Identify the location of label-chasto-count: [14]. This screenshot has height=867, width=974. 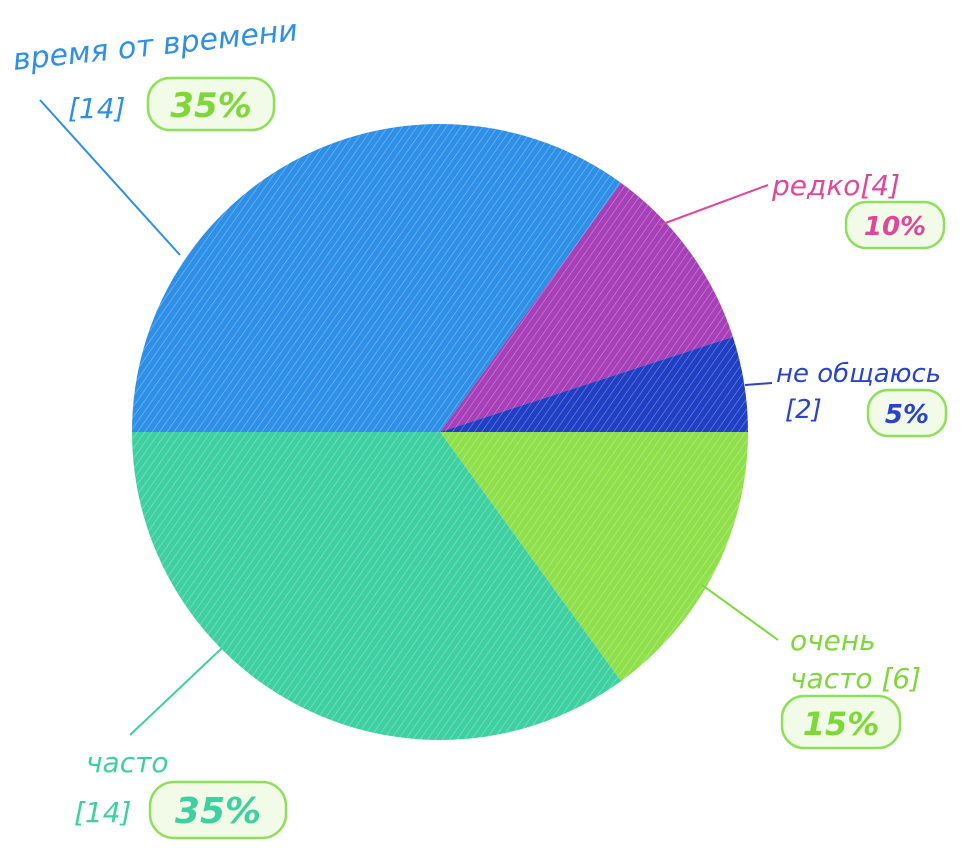
(102, 812).